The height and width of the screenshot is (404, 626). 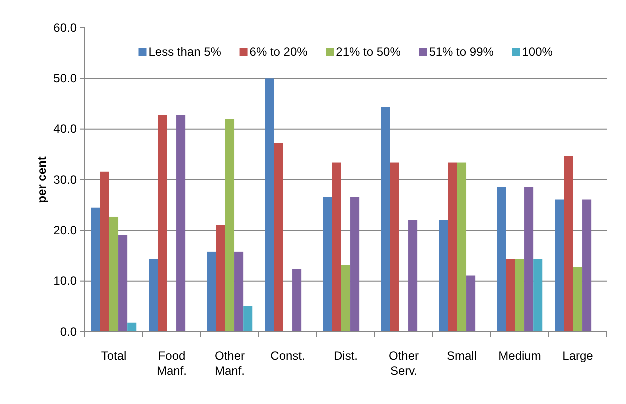 What do you see at coordinates (66, 179) in the screenshot?
I see `y-tick-label: 30.0` at bounding box center [66, 179].